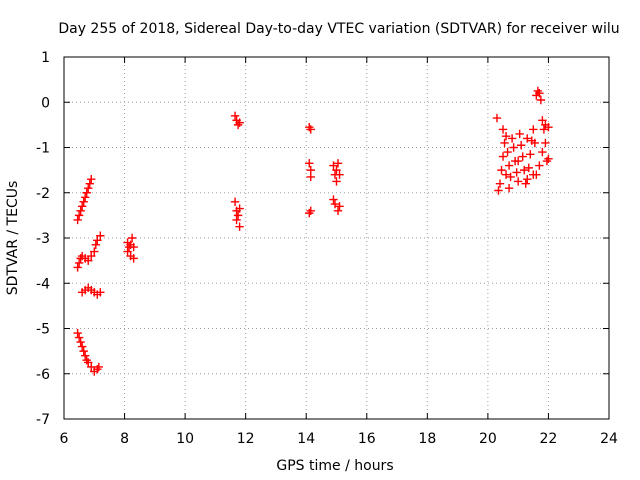  What do you see at coordinates (124, 439) in the screenshot?
I see `x-tick-label: 8` at bounding box center [124, 439].